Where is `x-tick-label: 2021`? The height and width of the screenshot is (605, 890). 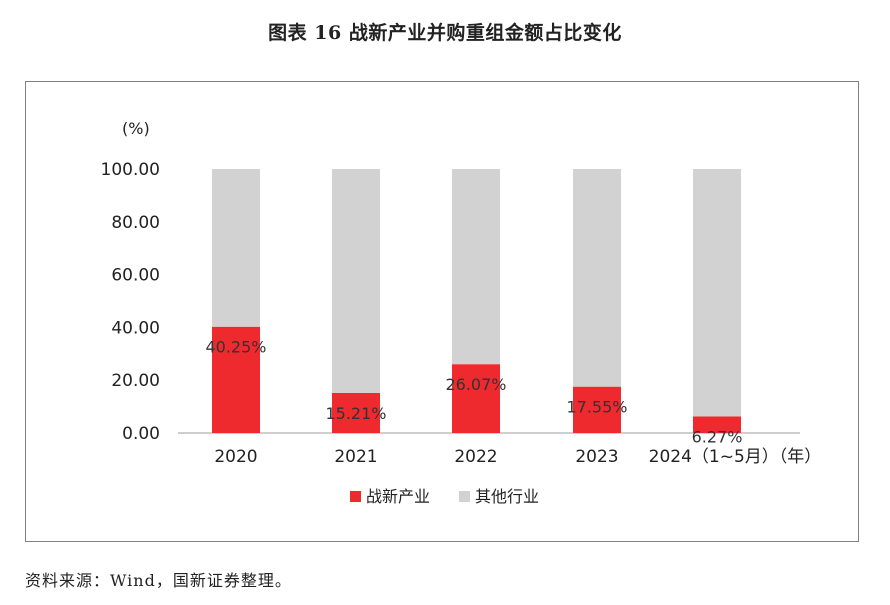
x-tick-label: 2021 is located at coordinates (355, 457).